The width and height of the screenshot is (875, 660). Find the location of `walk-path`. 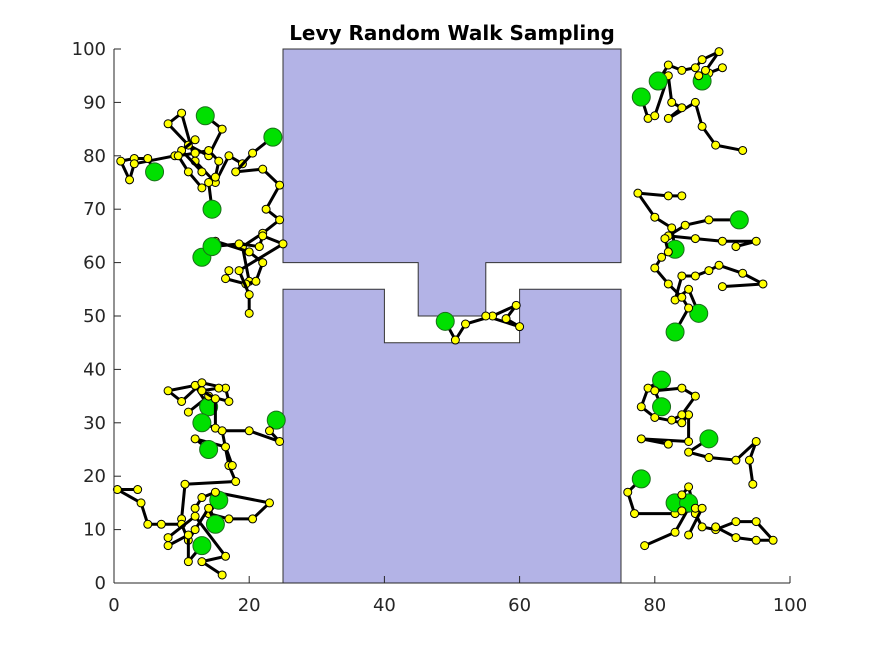

walk-path is located at coordinates (166, 515).